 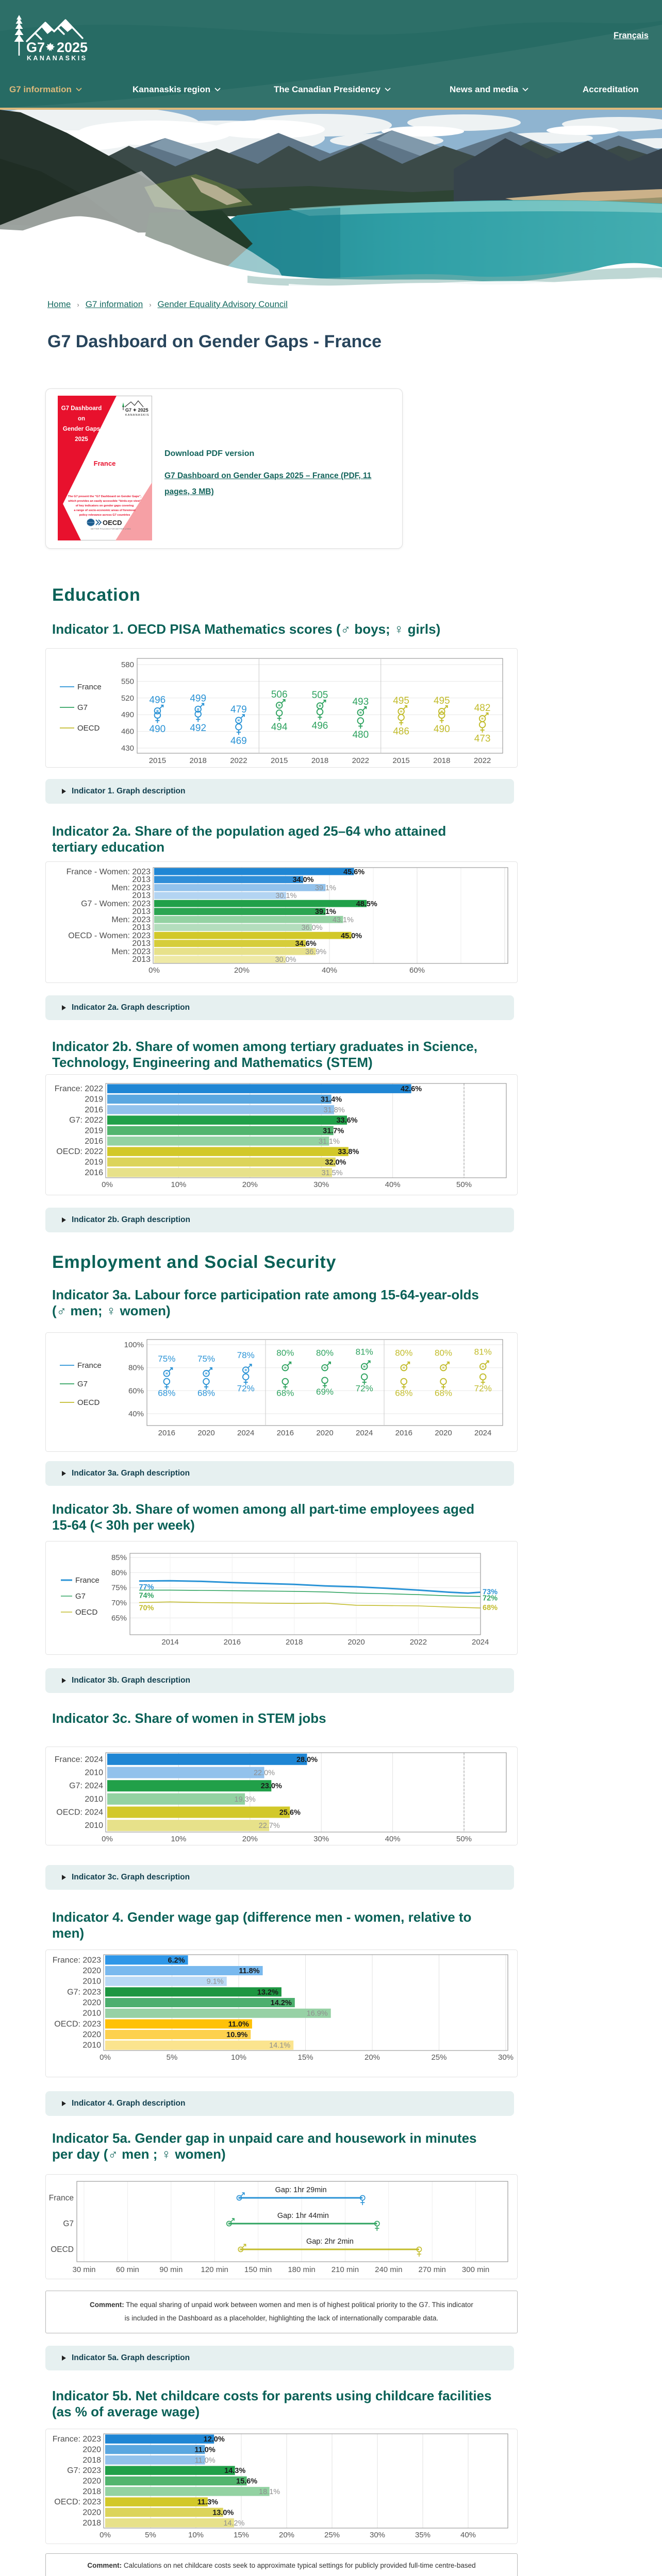 What do you see at coordinates (127, 731) in the screenshot?
I see `svg-text: 460` at bounding box center [127, 731].